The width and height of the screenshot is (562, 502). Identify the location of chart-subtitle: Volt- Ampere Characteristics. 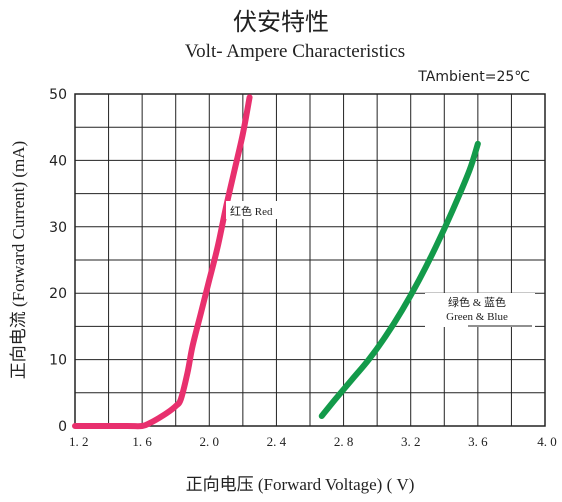
(295, 51).